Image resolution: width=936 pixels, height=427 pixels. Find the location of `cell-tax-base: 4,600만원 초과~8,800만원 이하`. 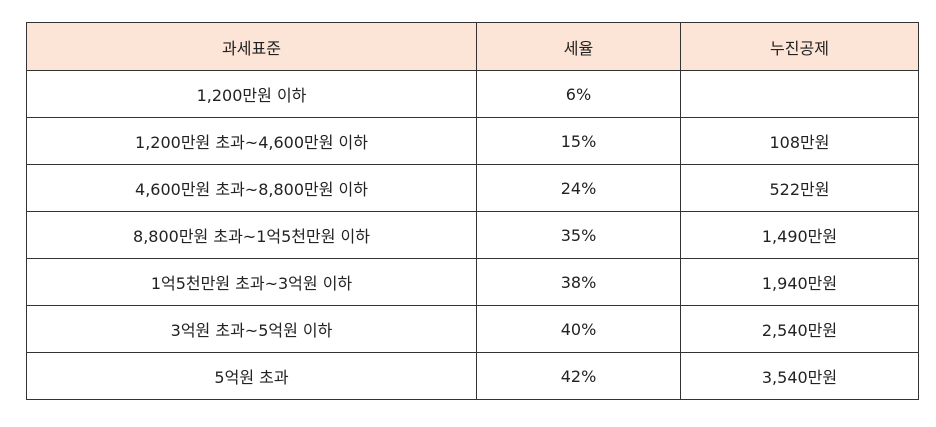

cell-tax-base: 4,600만원 초과~8,800만원 이하 is located at coordinates (251, 188).